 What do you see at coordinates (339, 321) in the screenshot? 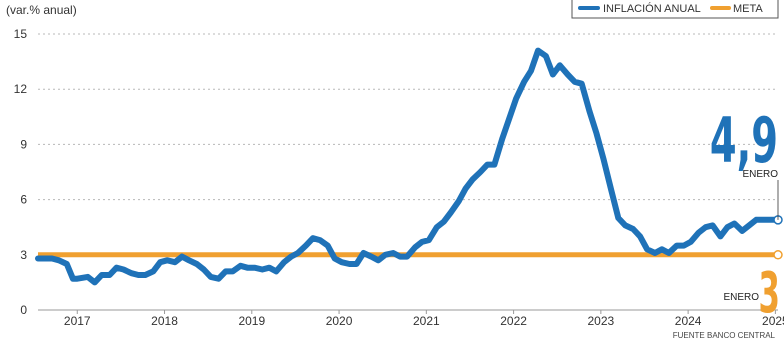
I see `x-tick-label: 2020` at bounding box center [339, 321].